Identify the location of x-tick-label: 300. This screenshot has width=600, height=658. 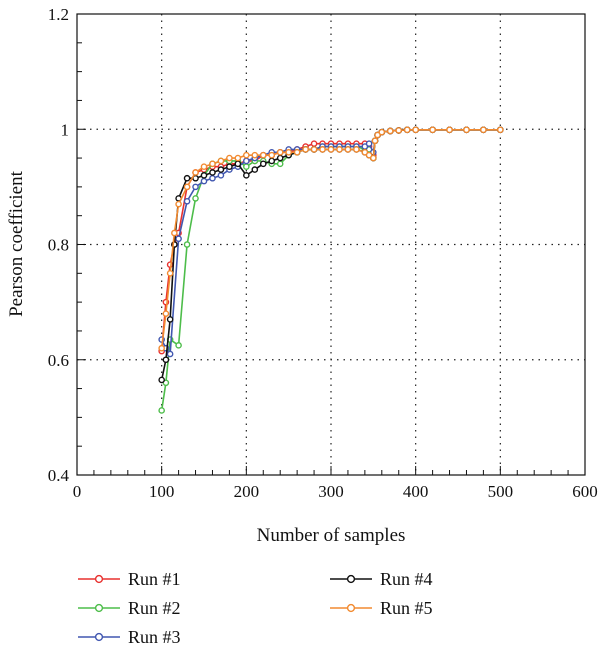
(331, 491).